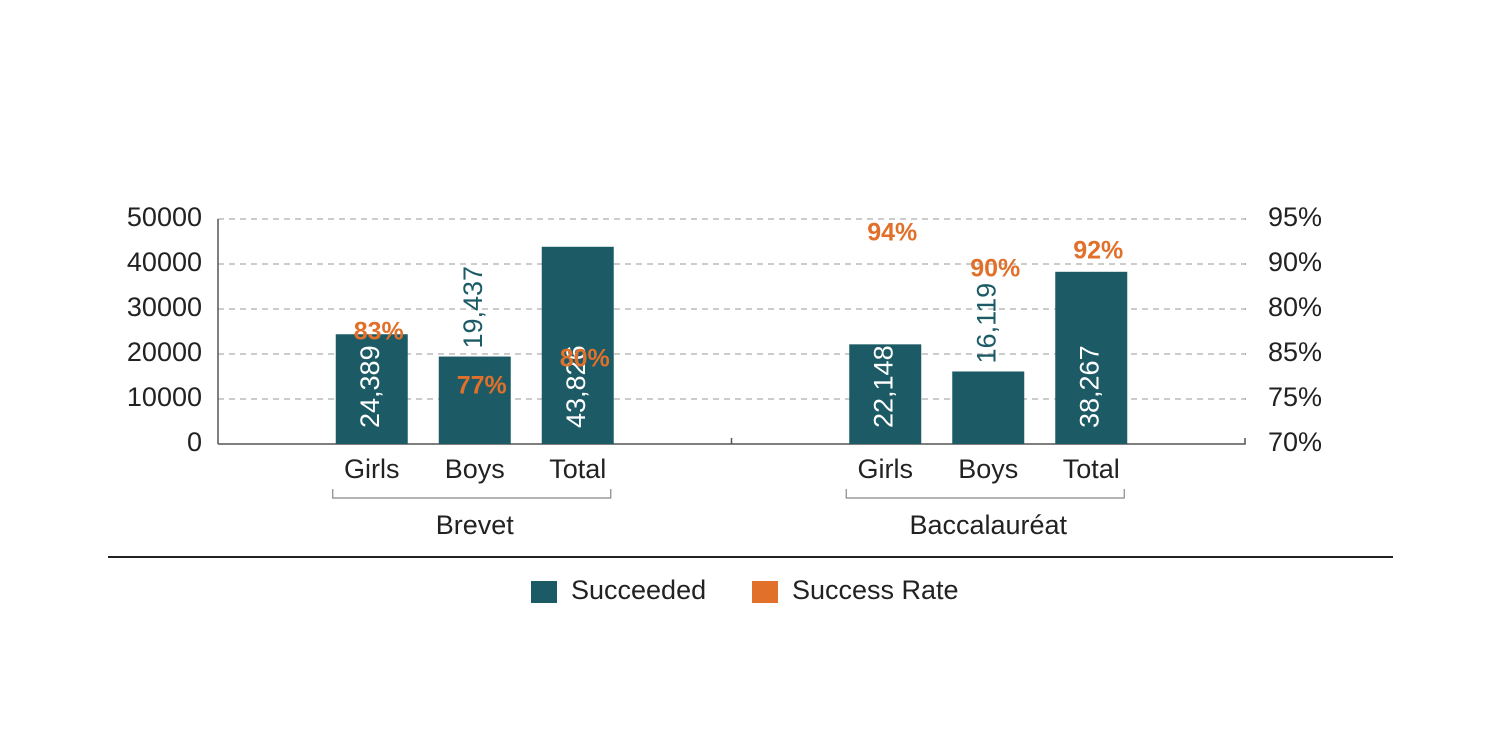 The height and width of the screenshot is (751, 1501). What do you see at coordinates (379, 332) in the screenshot?
I see `rate-label: 83%` at bounding box center [379, 332].